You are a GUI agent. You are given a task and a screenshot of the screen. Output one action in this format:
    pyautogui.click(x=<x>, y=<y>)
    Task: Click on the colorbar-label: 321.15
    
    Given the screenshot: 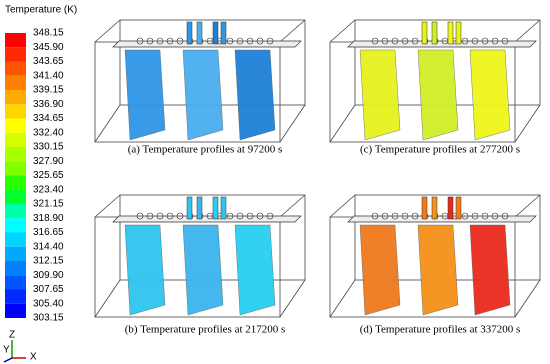 What is the action you would take?
    pyautogui.click(x=48, y=204)
    